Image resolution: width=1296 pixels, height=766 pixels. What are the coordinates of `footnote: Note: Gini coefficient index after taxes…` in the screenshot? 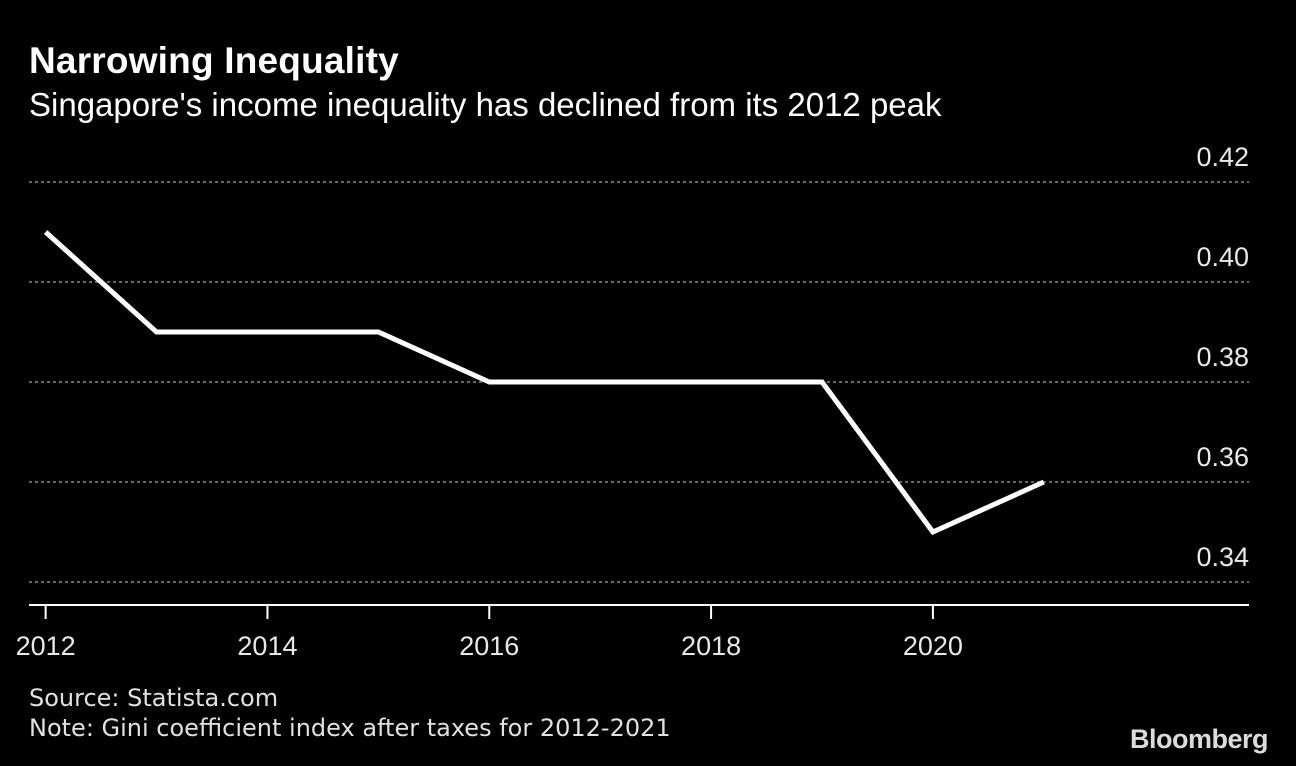 It's located at (350, 728).